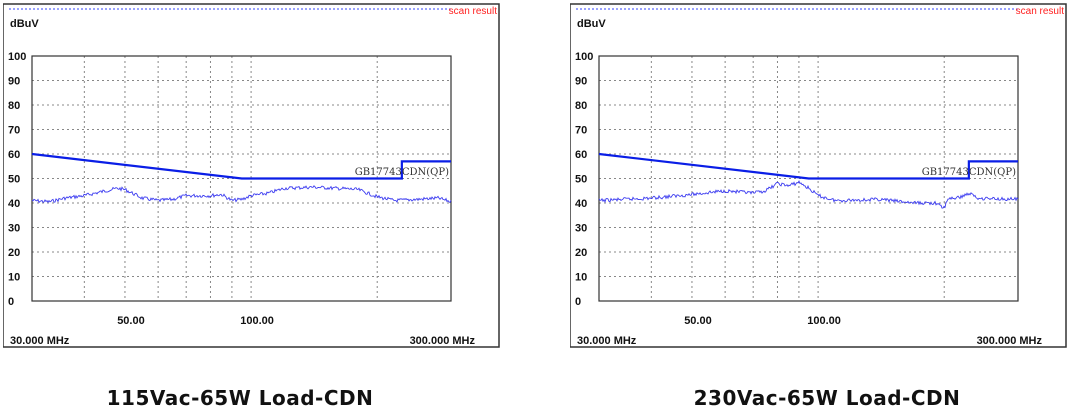 The image size is (1080, 411). Describe the element at coordinates (240, 398) in the screenshot. I see `chart-caption: 115Vac-65W Load-CDN` at that location.